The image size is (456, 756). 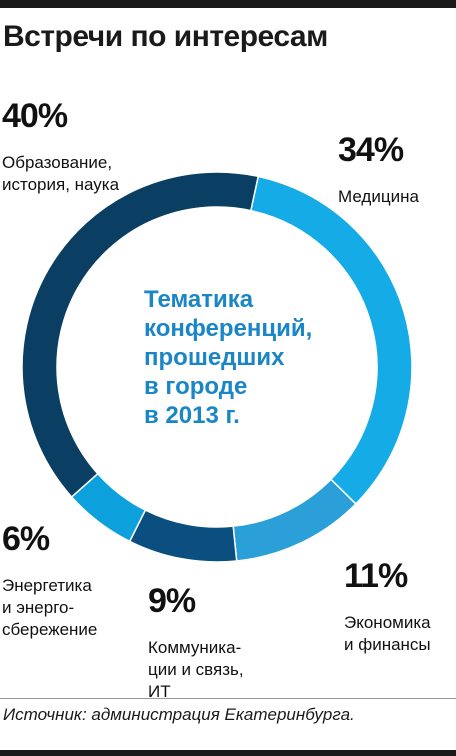 I want to click on top-rule, so click(x=228, y=4).